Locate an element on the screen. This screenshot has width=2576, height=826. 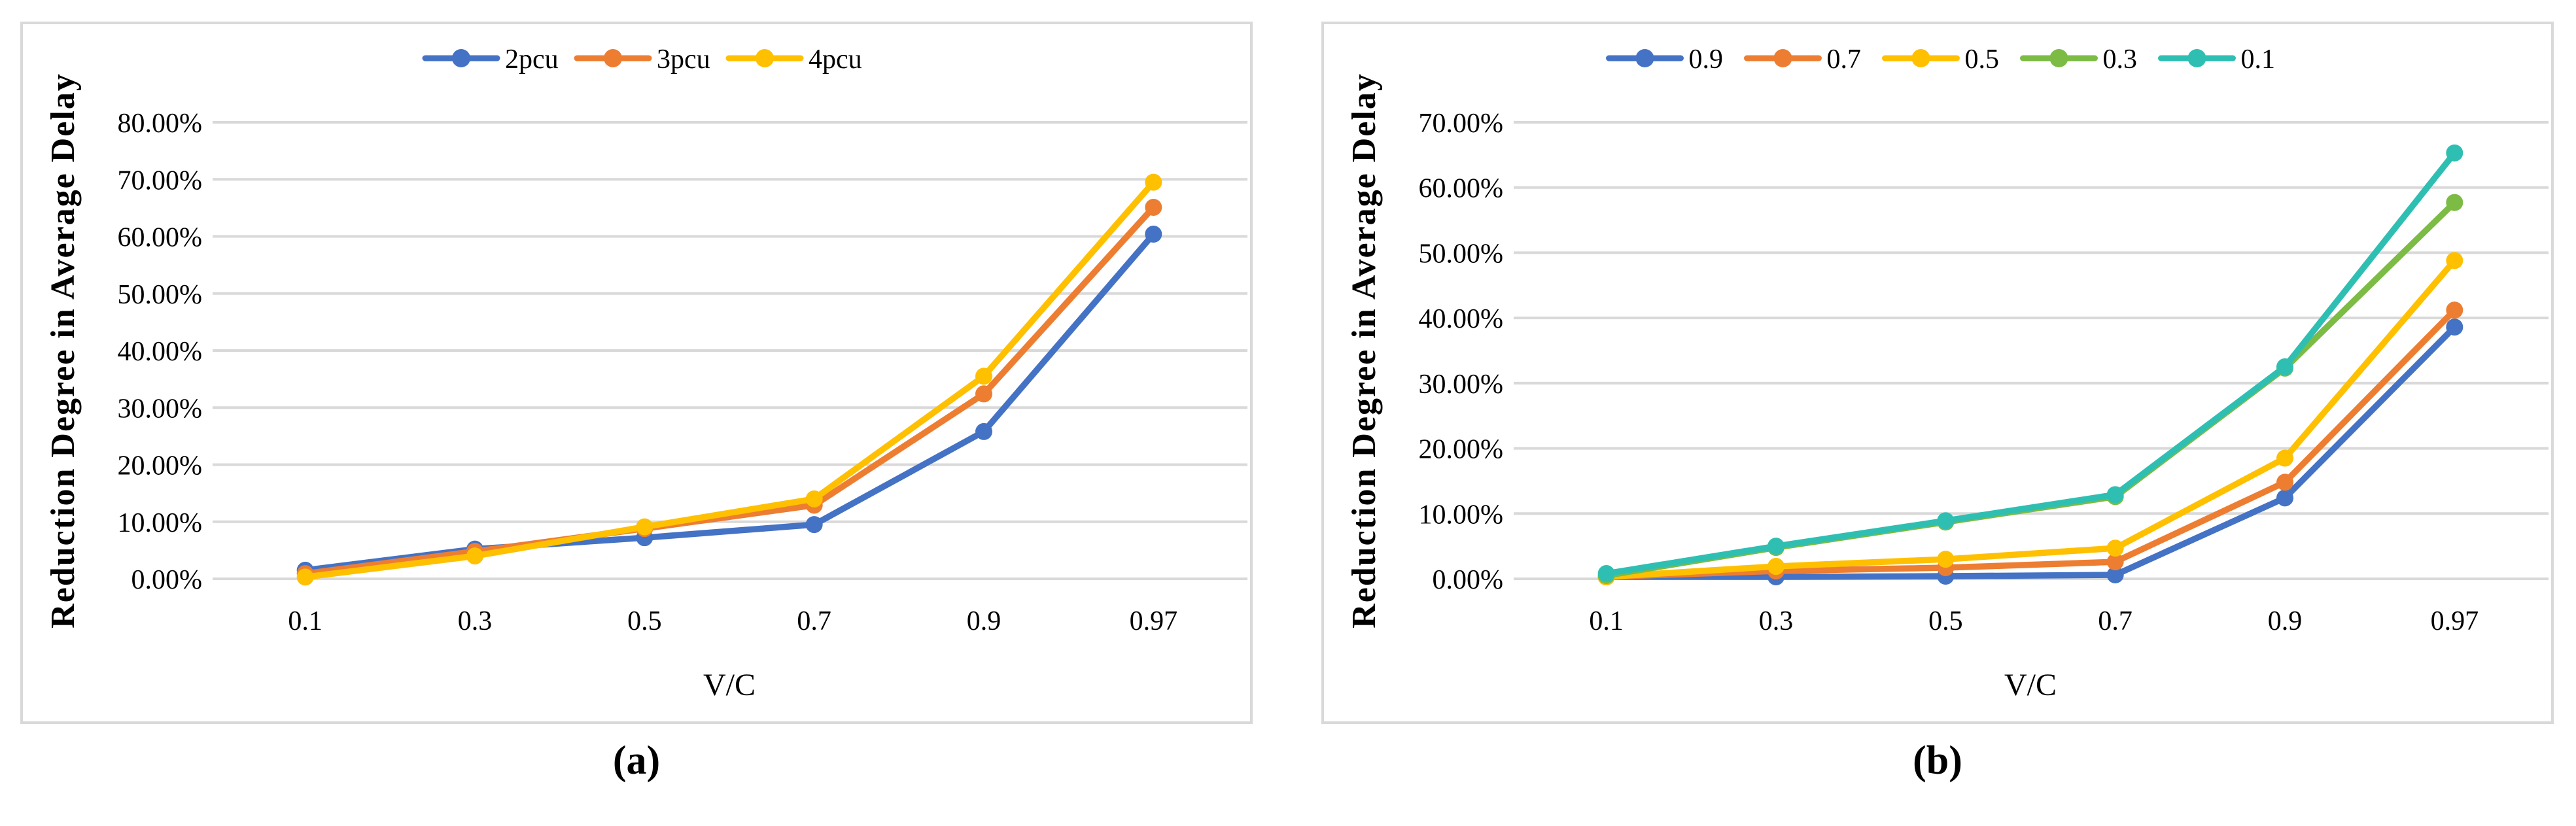
data-point-0.1-0.97 is located at coordinates (2454, 153).